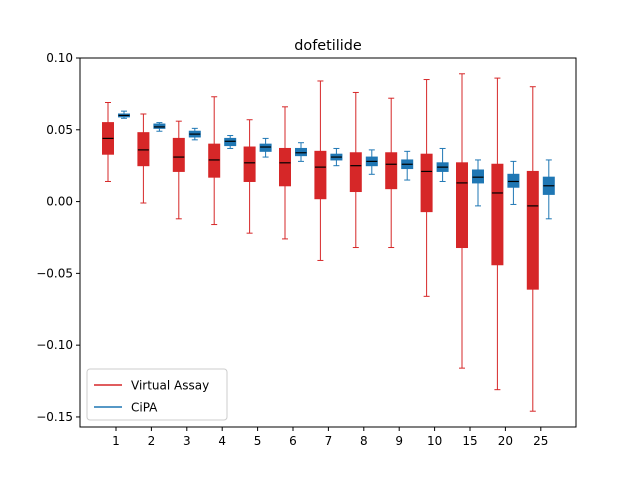 The width and height of the screenshot is (640, 484). What do you see at coordinates (364, 441) in the screenshot?
I see `x-tick-label: 8` at bounding box center [364, 441].